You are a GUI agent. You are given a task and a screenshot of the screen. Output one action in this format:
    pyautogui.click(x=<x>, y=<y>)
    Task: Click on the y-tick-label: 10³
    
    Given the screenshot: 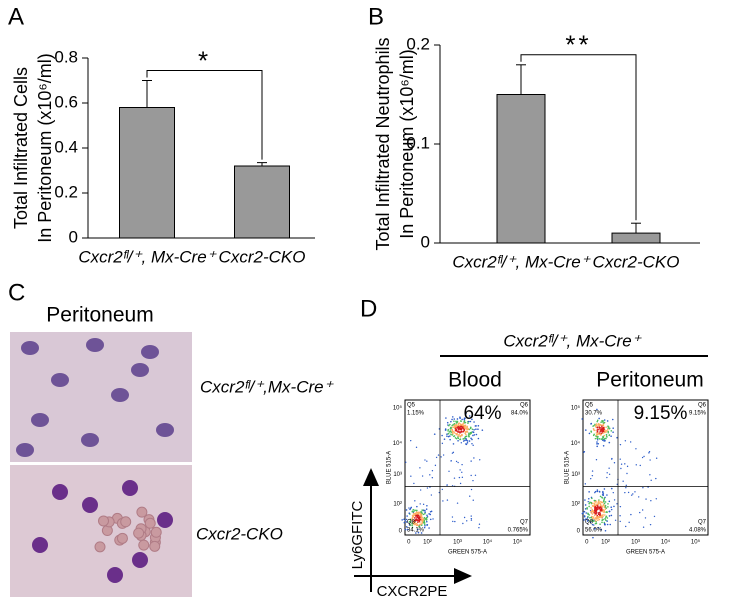 What is the action you would take?
    pyautogui.click(x=575, y=475)
    